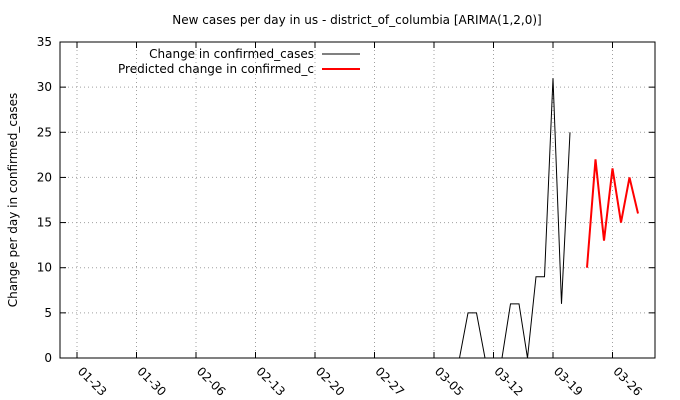 The width and height of the screenshot is (680, 400). I want to click on x-tick-label: 03-05, so click(449, 381).